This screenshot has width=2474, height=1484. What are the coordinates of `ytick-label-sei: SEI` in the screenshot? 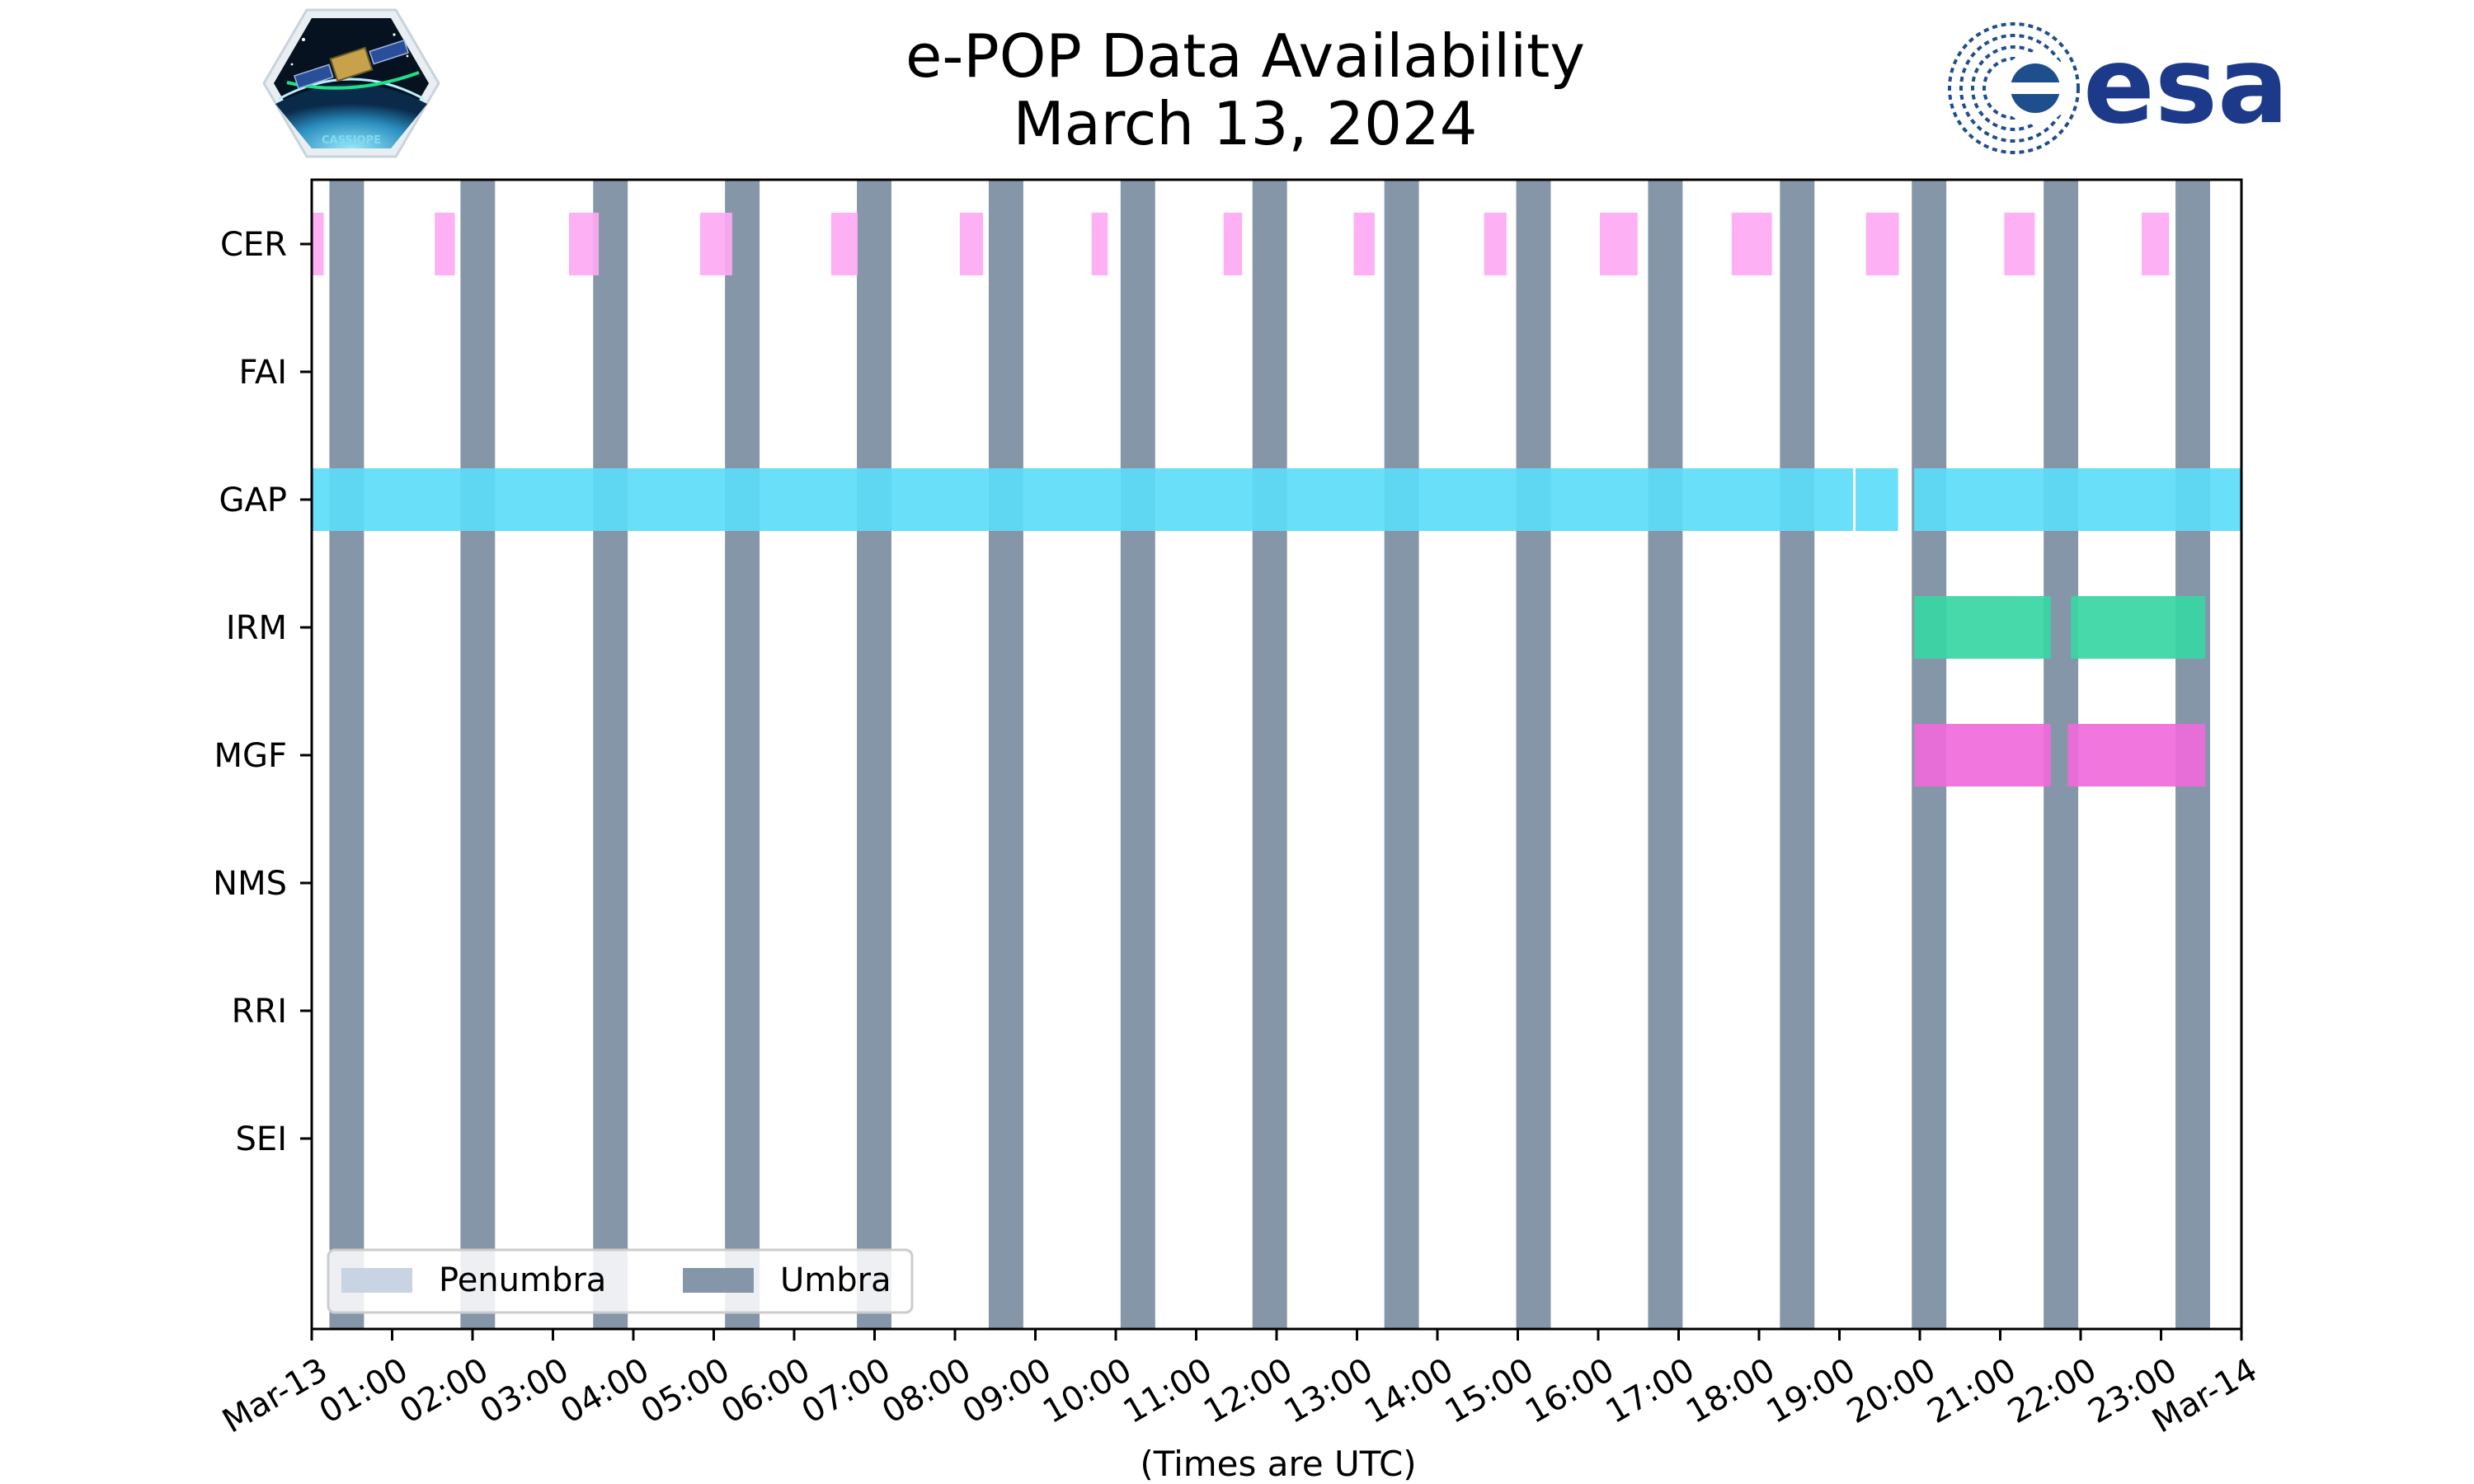 It's located at (261, 1139).